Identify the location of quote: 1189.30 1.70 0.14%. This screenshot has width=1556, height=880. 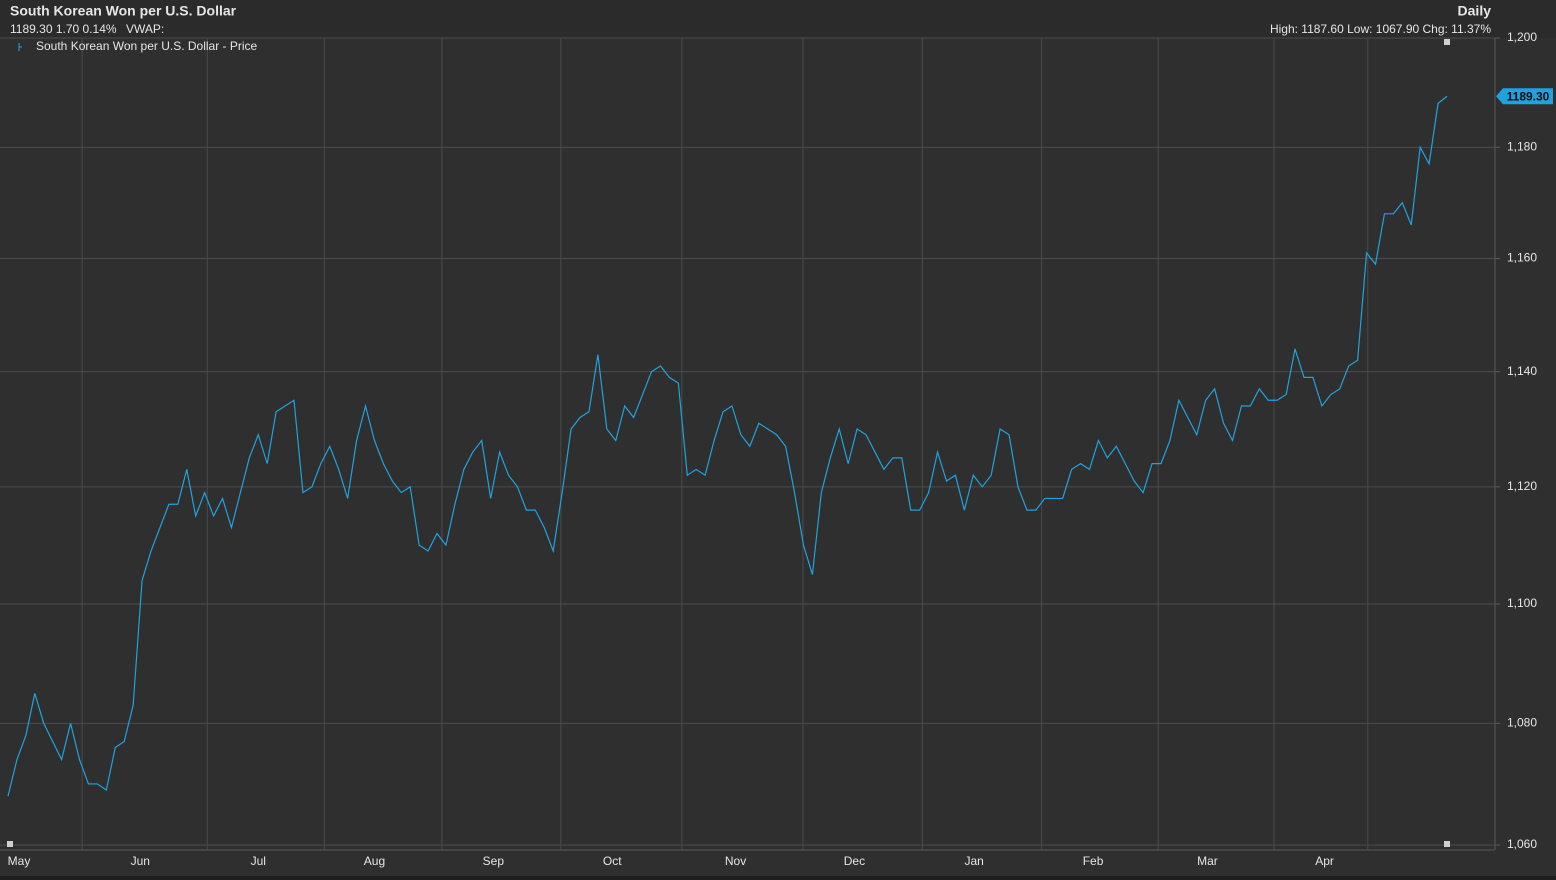
(63, 29).